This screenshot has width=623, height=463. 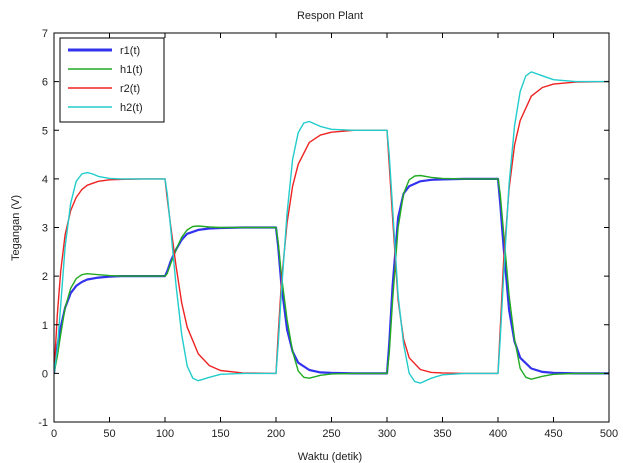 What do you see at coordinates (130, 51) in the screenshot?
I see `legend-label: r1(t)` at bounding box center [130, 51].